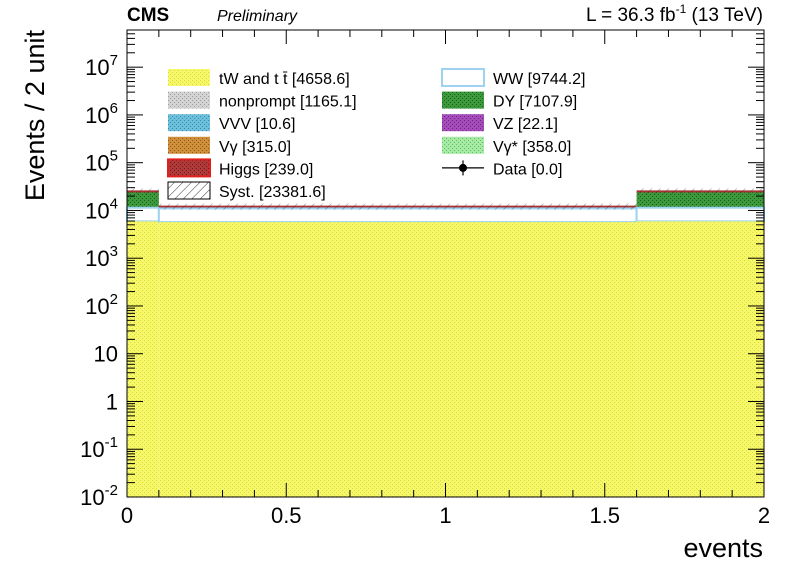 The width and height of the screenshot is (796, 572). What do you see at coordinates (463, 77) in the screenshot?
I see `legend-swatch-ww` at bounding box center [463, 77].